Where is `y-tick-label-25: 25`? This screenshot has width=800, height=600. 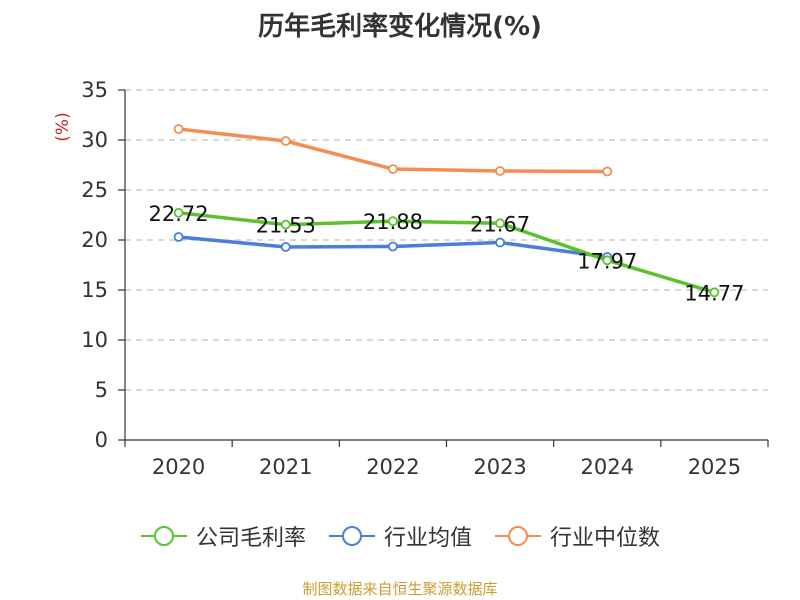
y-tick-label-25: 25 is located at coordinates (94, 190).